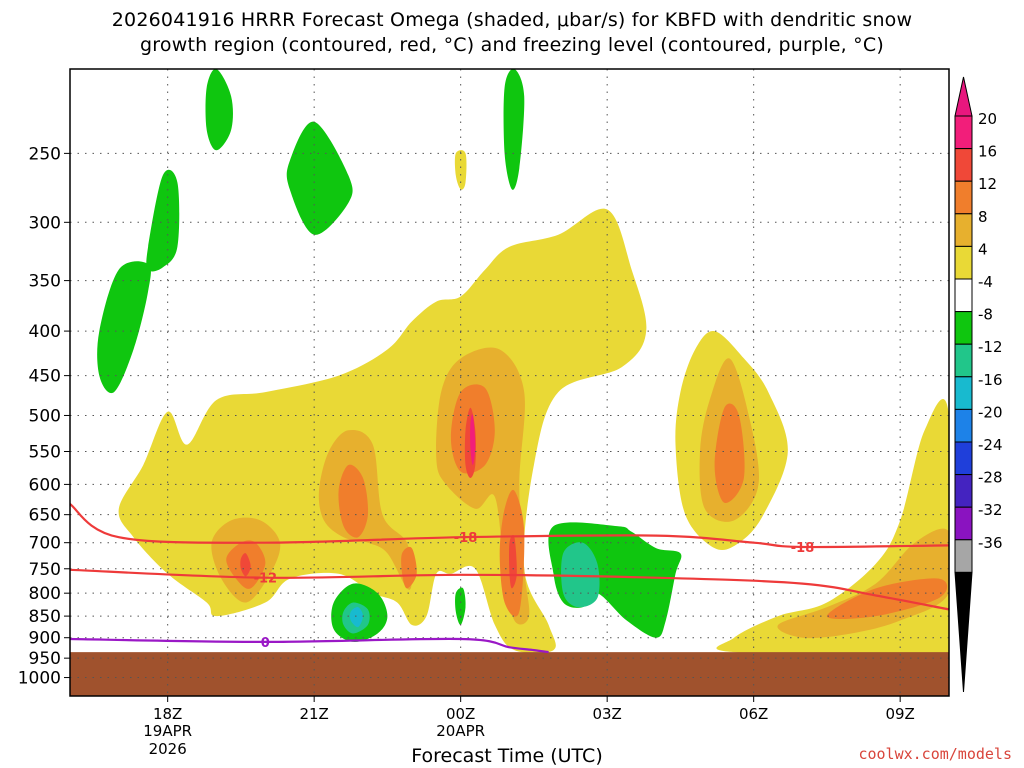 This screenshot has width=1024, height=768. Describe the element at coordinates (753, 714) in the screenshot. I see `x-tick-label: 06Z` at that location.